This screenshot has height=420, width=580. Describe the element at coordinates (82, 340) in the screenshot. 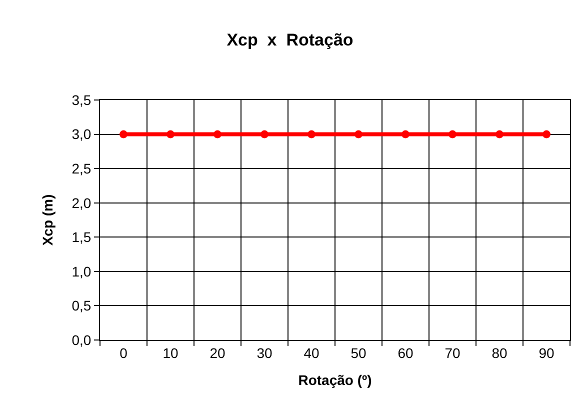

I see `y-tick-label: 0,0` at that location.